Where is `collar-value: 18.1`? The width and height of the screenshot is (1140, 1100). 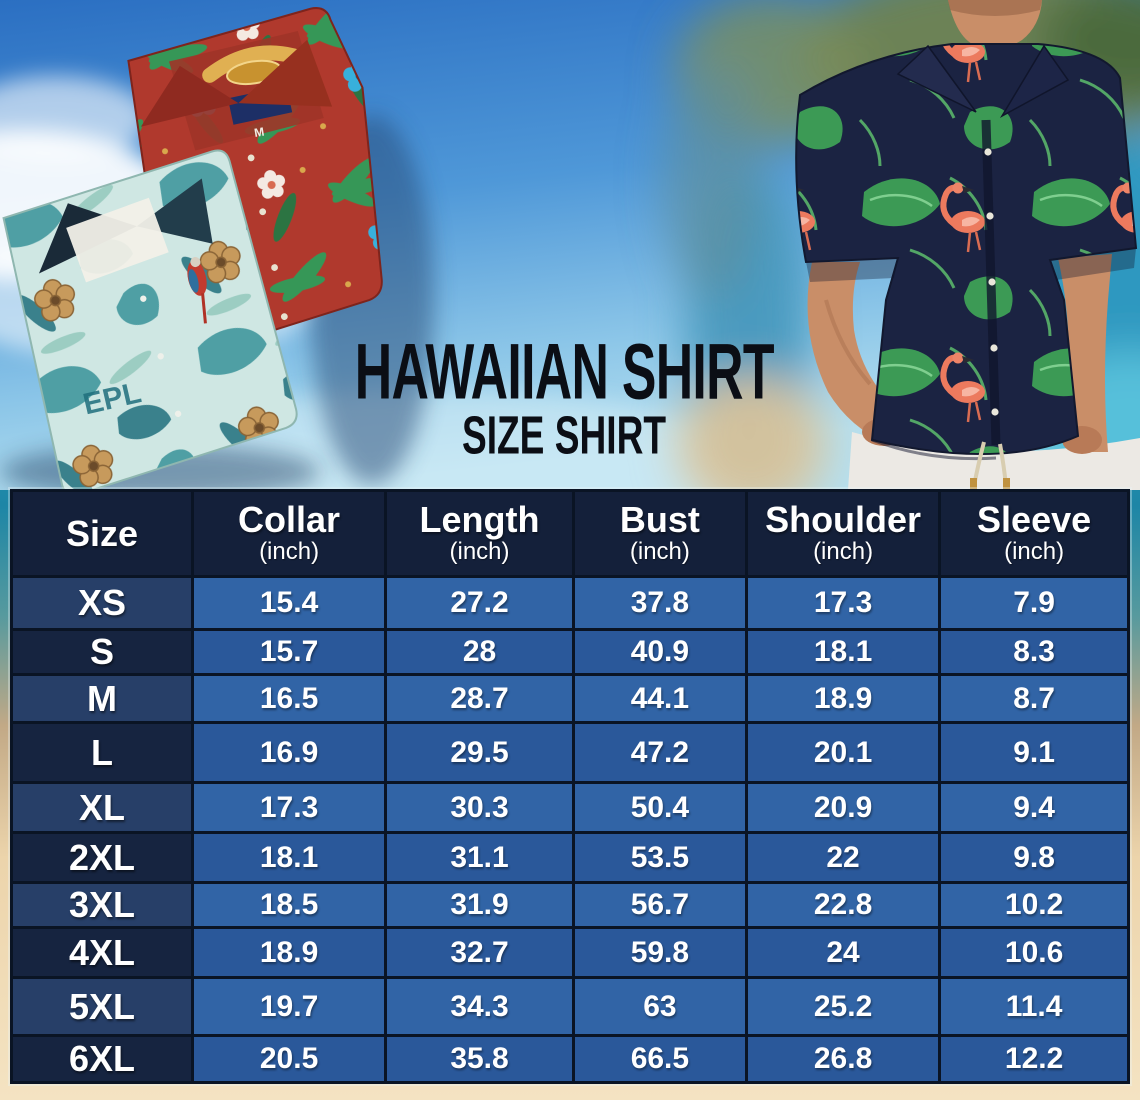
collar-value: 18.1 is located at coordinates (289, 857).